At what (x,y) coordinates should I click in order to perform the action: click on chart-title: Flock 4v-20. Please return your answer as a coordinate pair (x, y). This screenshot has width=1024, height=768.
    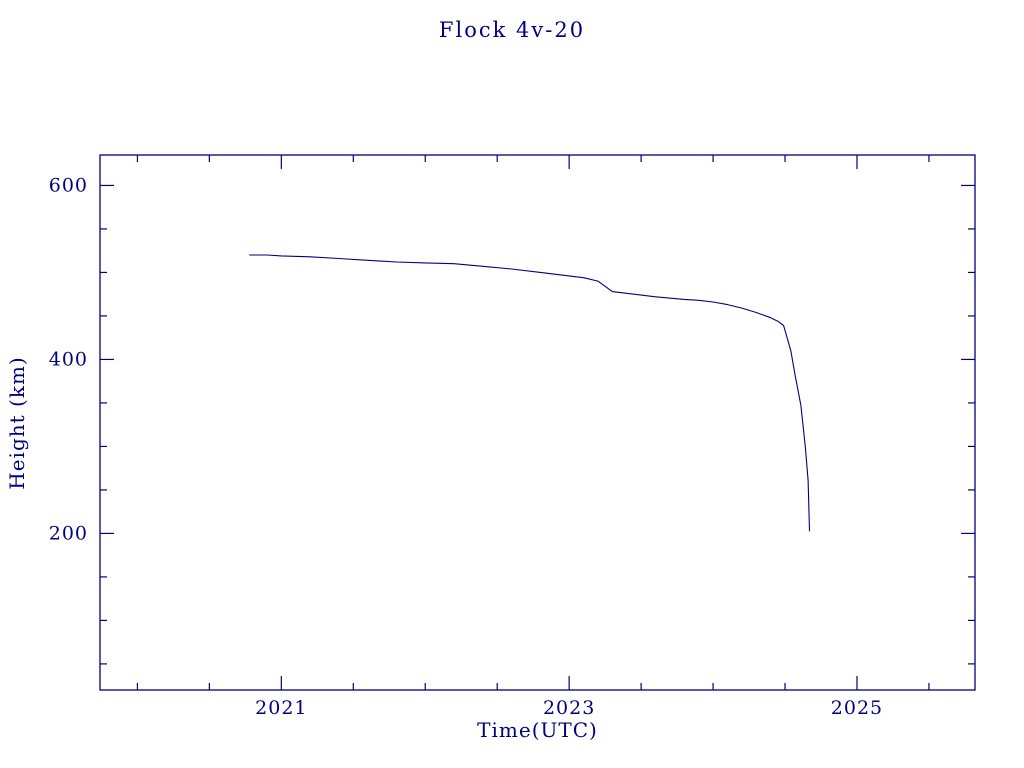
    Looking at the image, I should click on (512, 30).